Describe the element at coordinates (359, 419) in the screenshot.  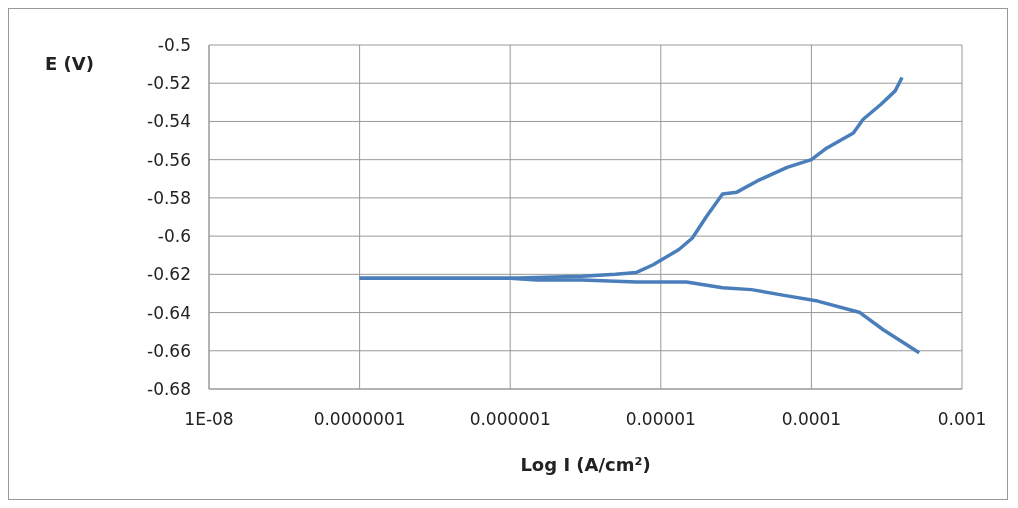
I see `x-tick-label: 0.0000001` at that location.